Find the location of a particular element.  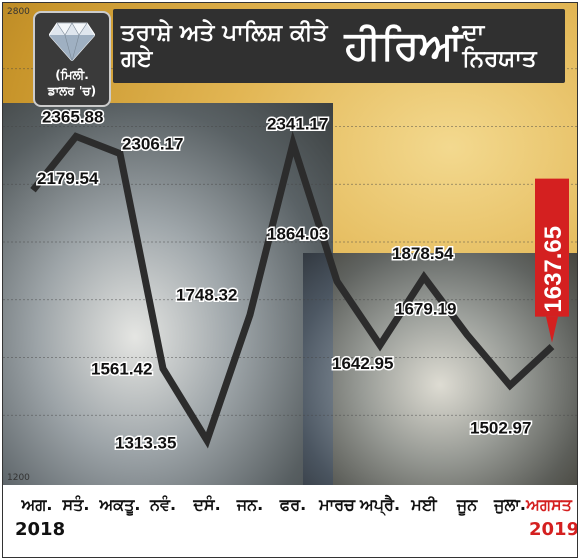

x-tick-label: ਜੂਨ is located at coordinates (467, 504).